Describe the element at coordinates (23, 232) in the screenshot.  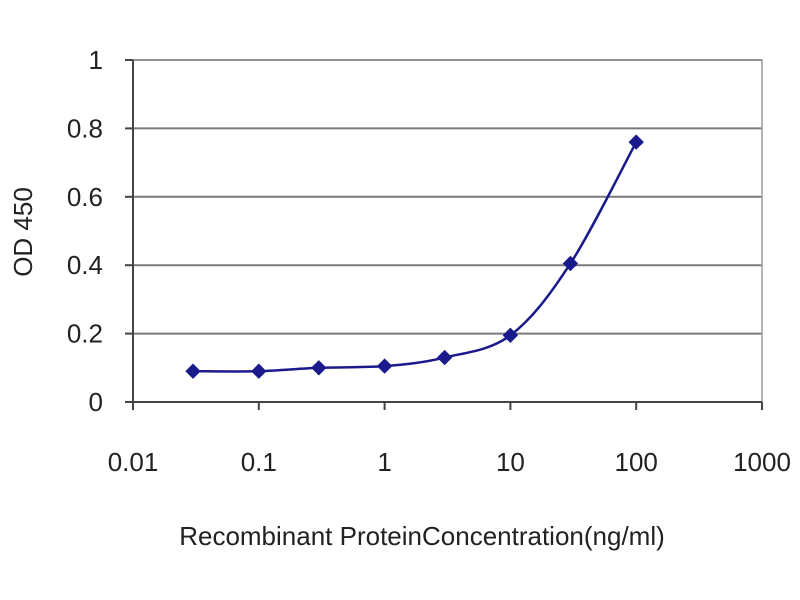
I see `y-axis-title: OD 450` at that location.